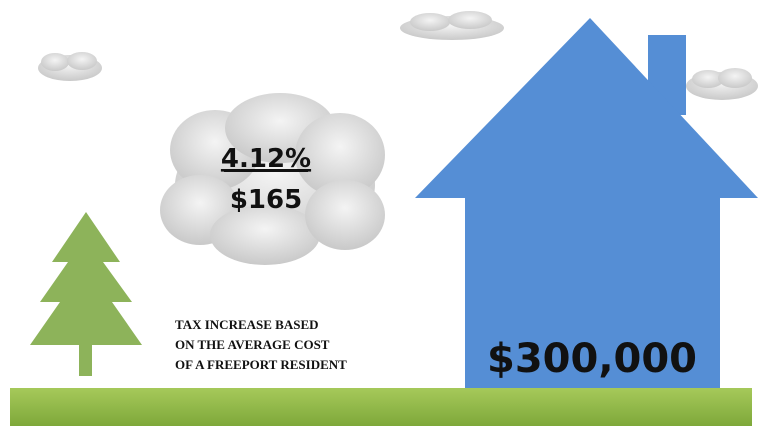 Image resolution: width=758 pixels, height=428 pixels. I want to click on caption-line: TAX INCREASE BASED, so click(247, 324).